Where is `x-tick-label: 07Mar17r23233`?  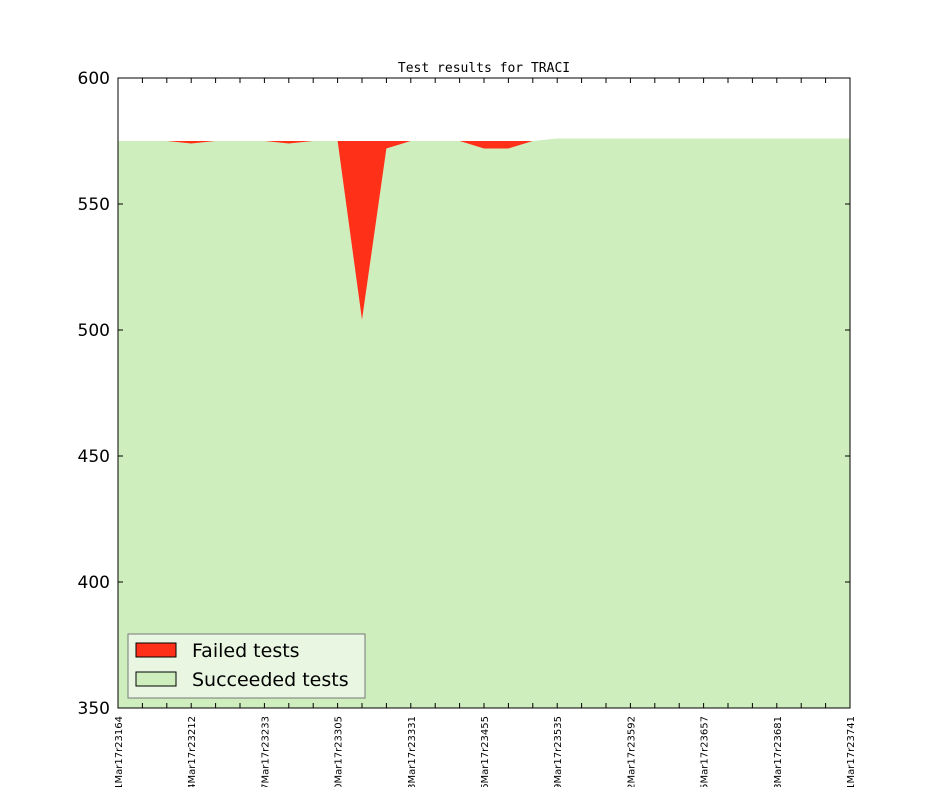
x-tick-label: 07Mar17r23233 is located at coordinates (265, 751).